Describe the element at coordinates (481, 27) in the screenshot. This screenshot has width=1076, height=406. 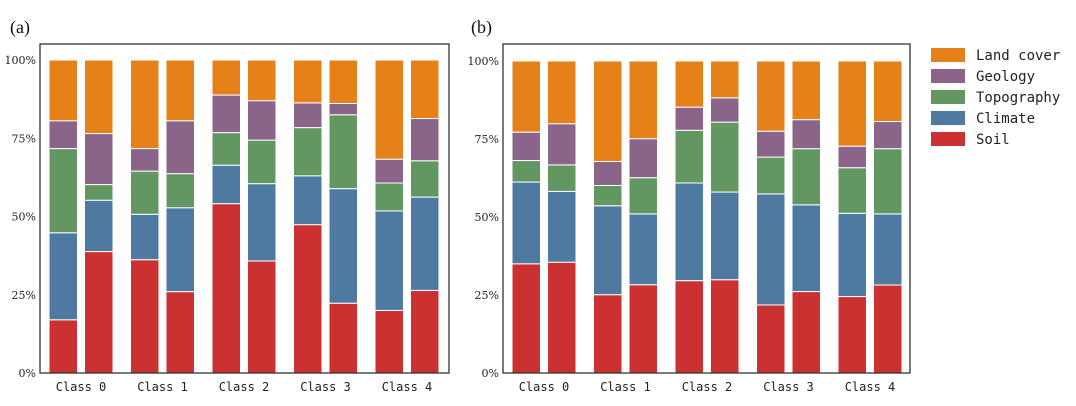
I see `panel-label: (b)` at that location.